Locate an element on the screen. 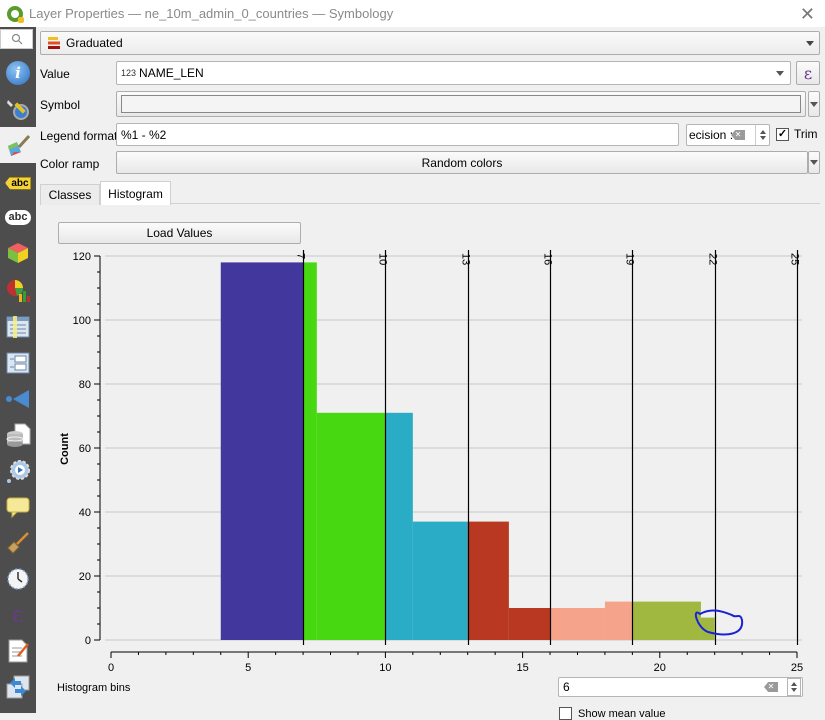  renderer-label: Graduated is located at coordinates (94, 43).